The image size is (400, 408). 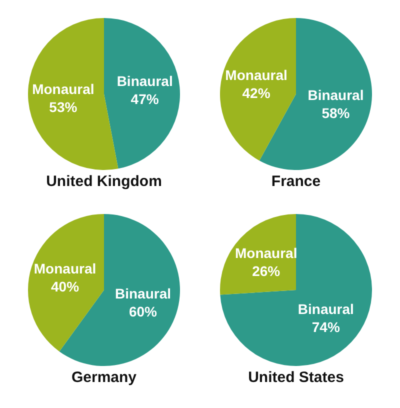 What do you see at coordinates (336, 113) in the screenshot?
I see `data-label: 58%` at bounding box center [336, 113].